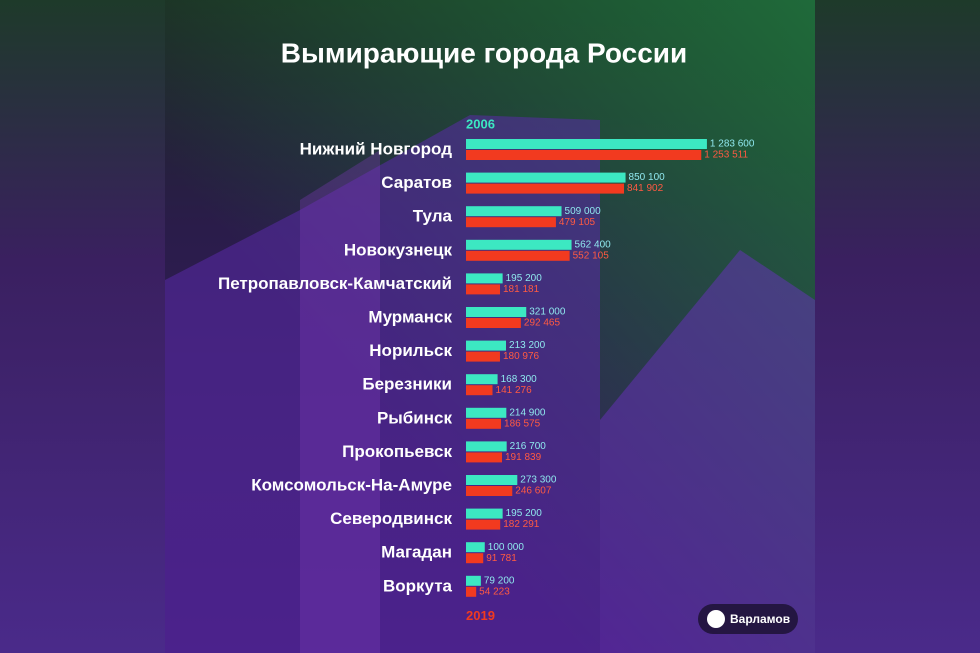 The width and height of the screenshot is (980, 653). What do you see at coordinates (494, 591) in the screenshot?
I see `value-label: 54 223` at bounding box center [494, 591].